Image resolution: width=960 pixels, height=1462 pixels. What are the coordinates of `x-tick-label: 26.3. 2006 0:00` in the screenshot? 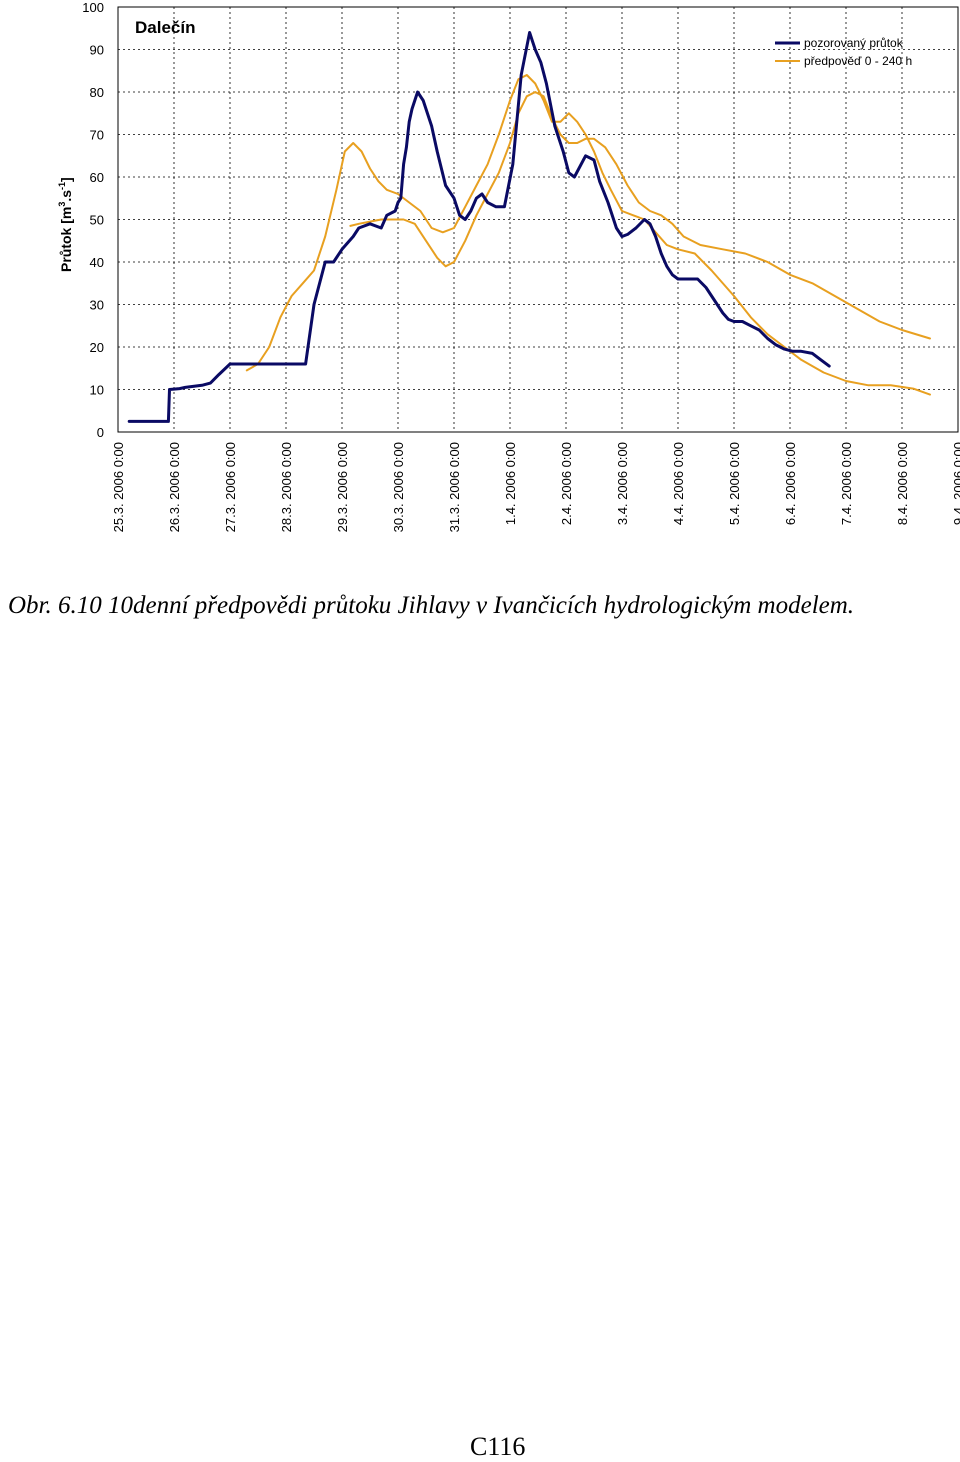 It's located at (174, 487).